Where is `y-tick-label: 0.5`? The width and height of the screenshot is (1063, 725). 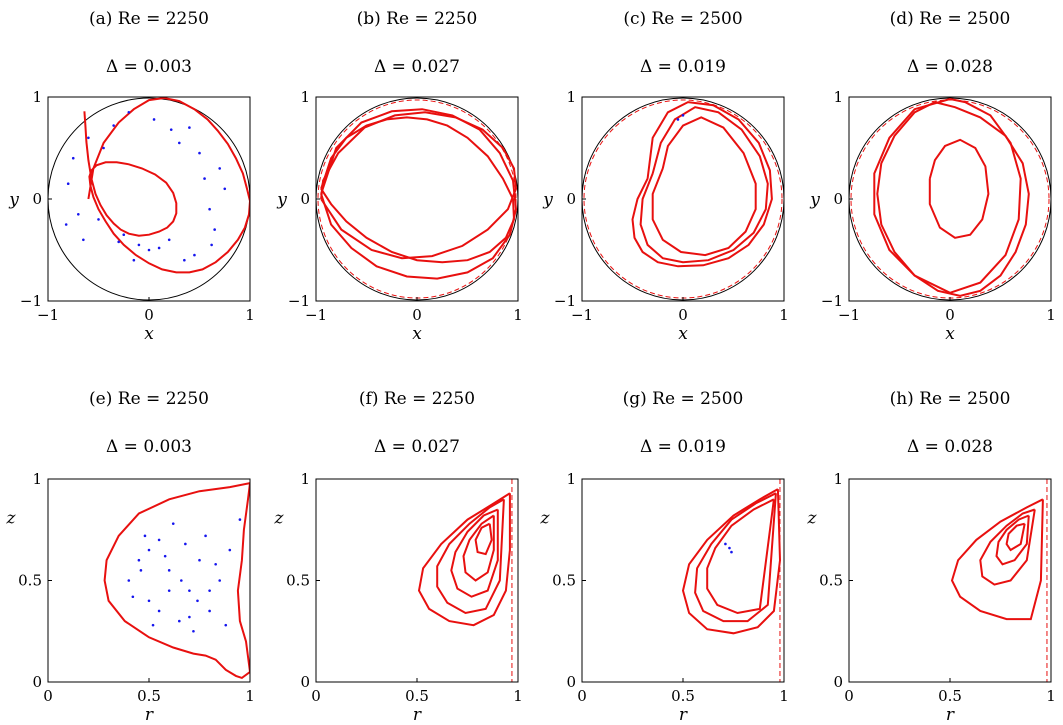
y-tick-label: 0.5 is located at coordinates (30, 581).